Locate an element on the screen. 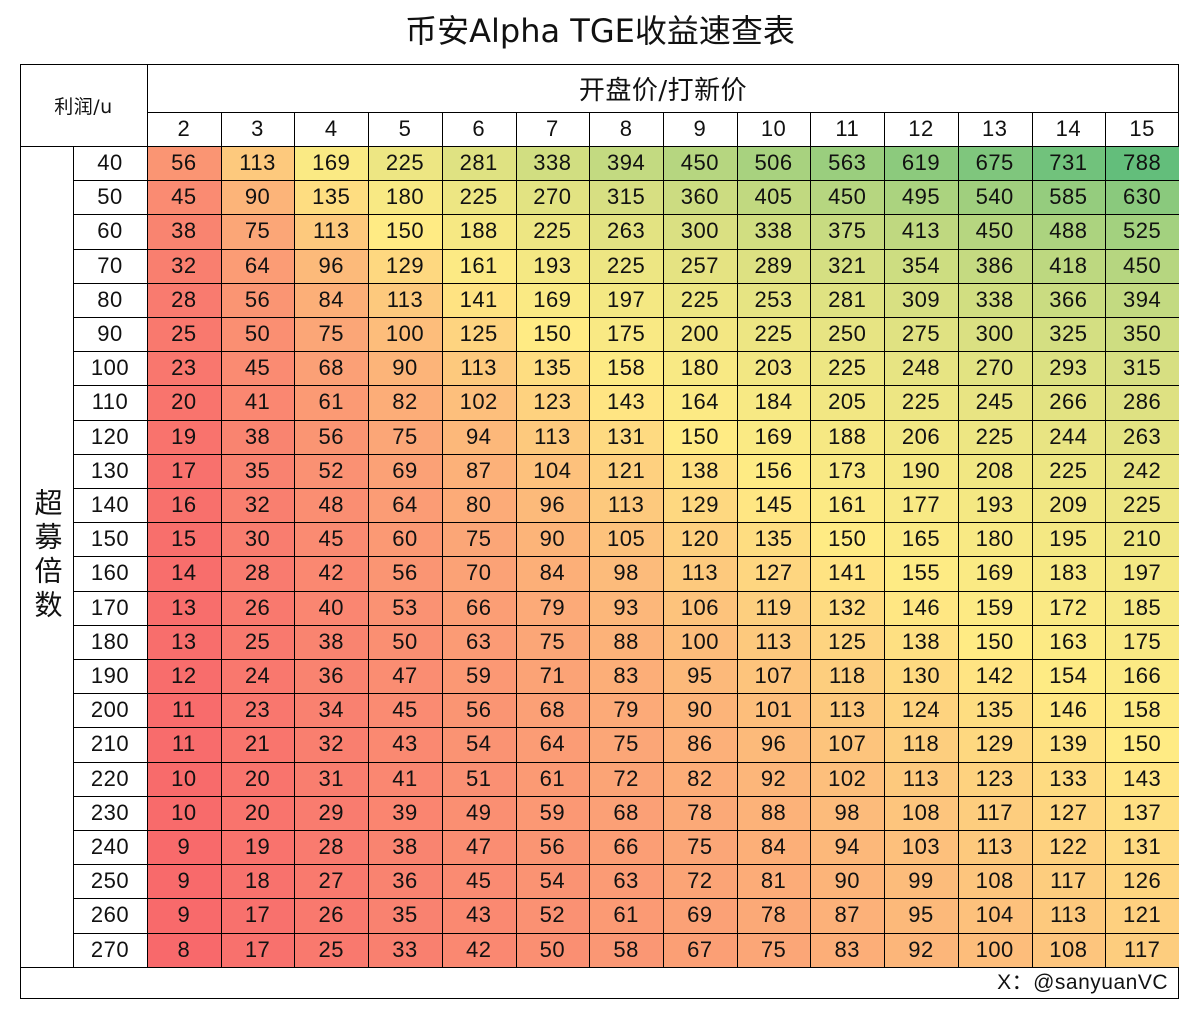 Image resolution: width=1200 pixels, height=1011 pixels. heatmap-cell: 80 is located at coordinates (478, 505).